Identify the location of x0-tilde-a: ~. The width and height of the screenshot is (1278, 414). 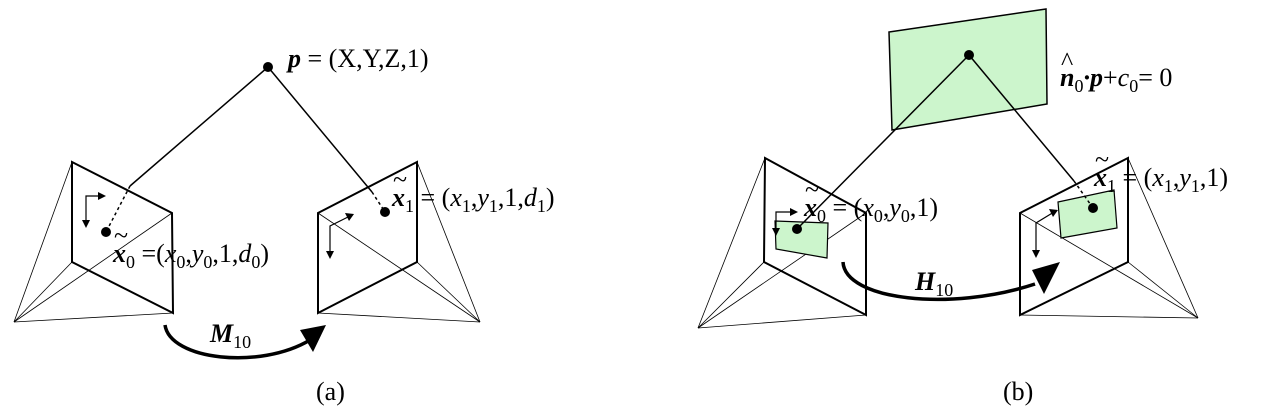
(121, 235).